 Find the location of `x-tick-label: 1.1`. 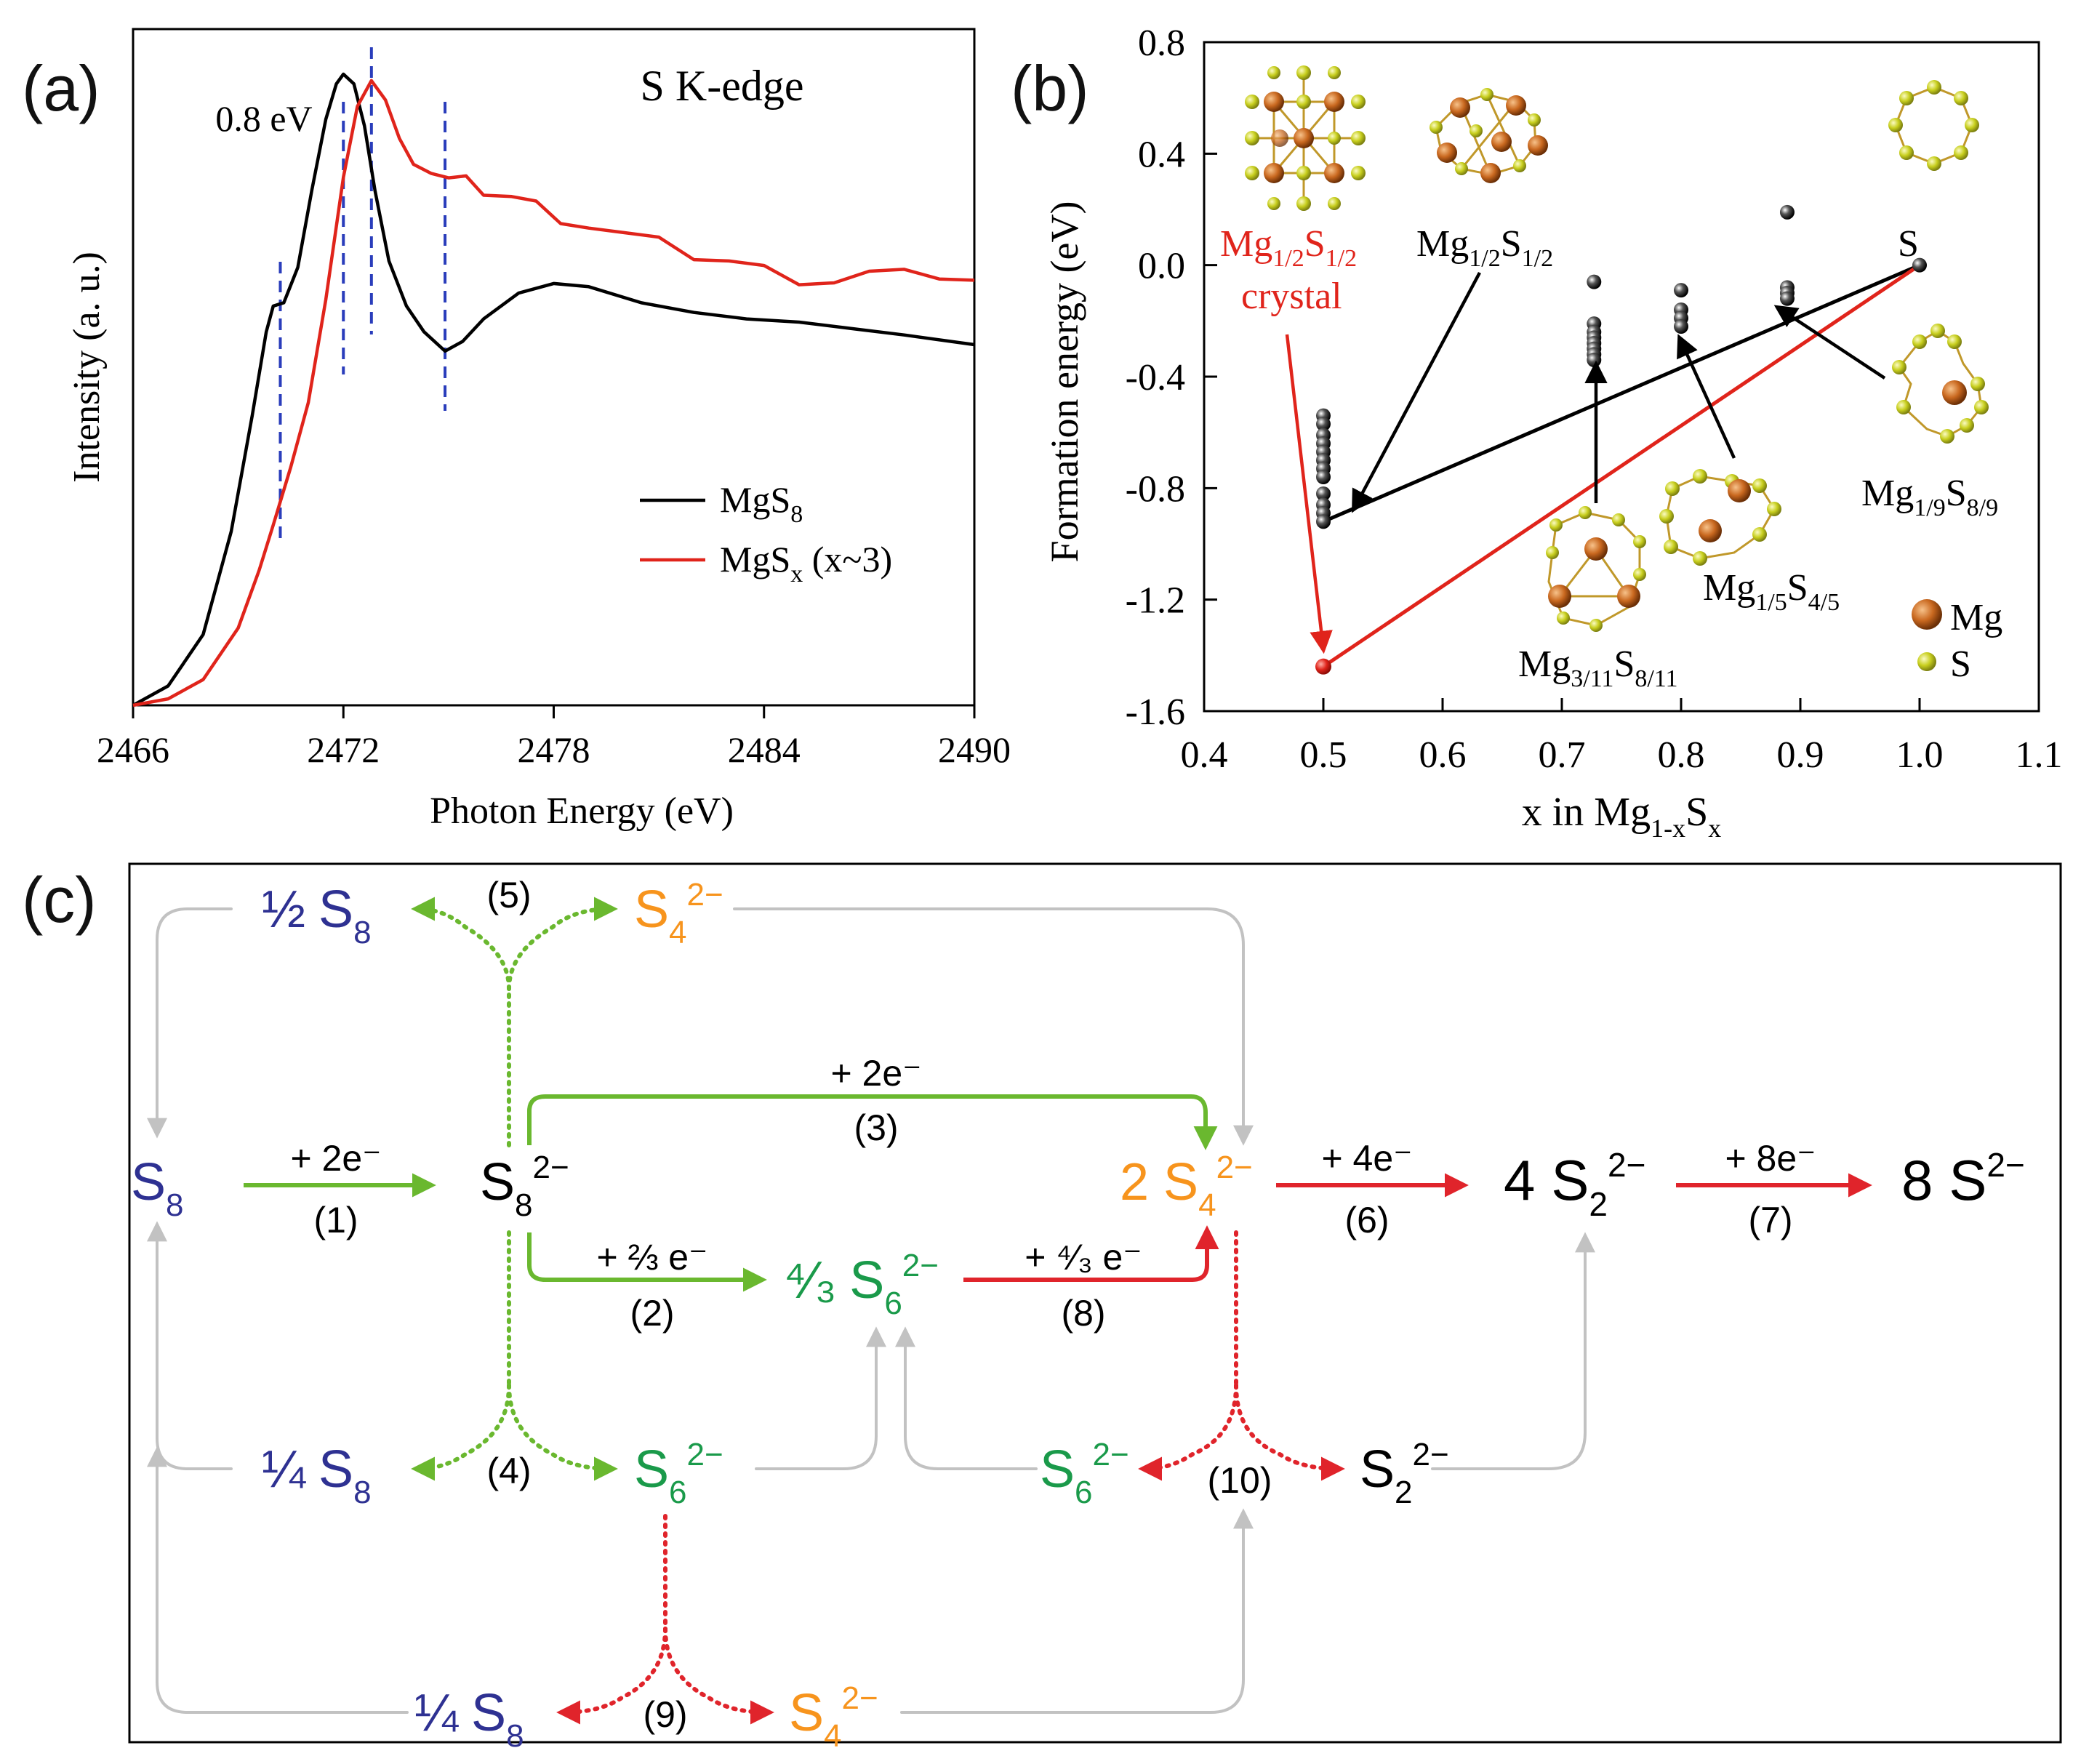

x-tick-label: 1.1 is located at coordinates (2039, 755).